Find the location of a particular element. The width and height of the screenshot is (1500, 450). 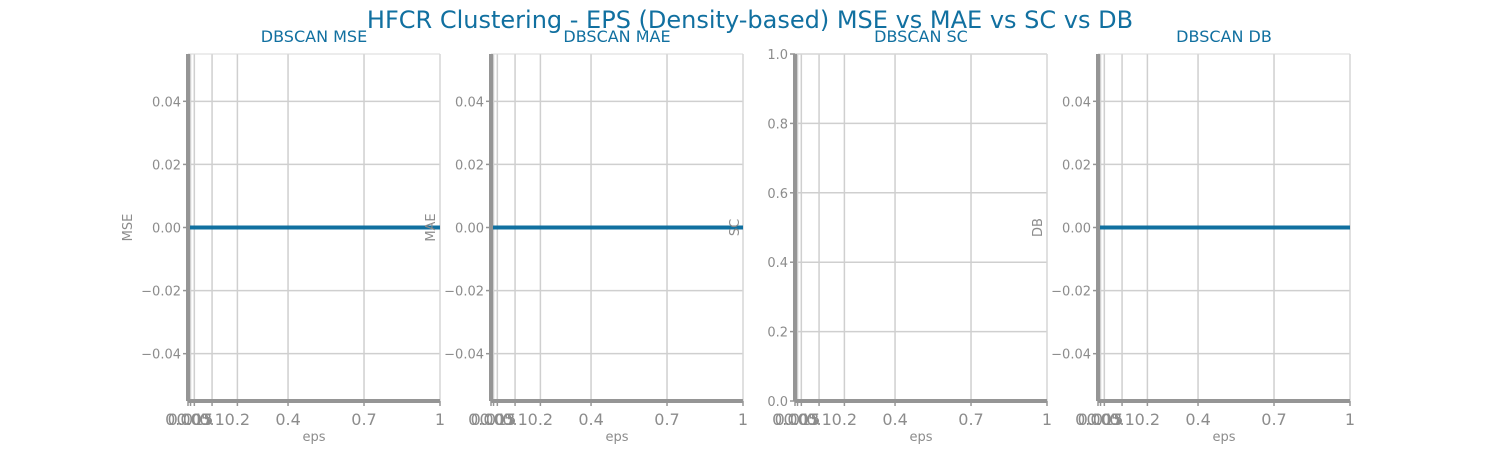

y-tick-label: 0.2 is located at coordinates (777, 333).